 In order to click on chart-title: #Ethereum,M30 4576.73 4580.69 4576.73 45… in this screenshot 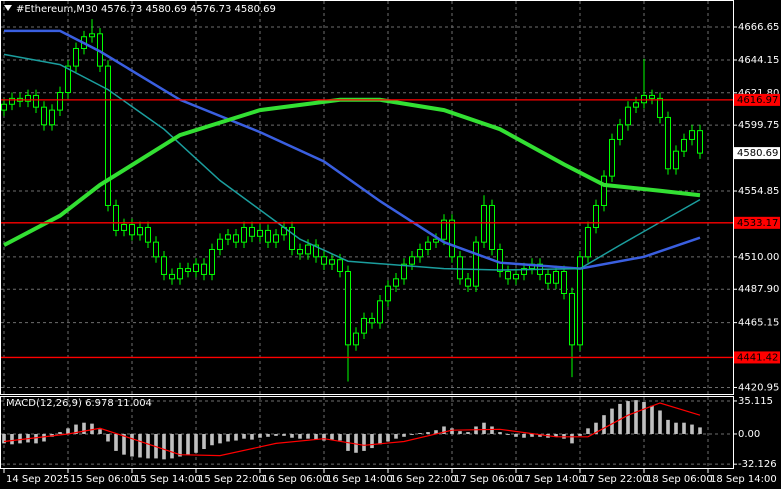, I will do `click(146, 9)`.